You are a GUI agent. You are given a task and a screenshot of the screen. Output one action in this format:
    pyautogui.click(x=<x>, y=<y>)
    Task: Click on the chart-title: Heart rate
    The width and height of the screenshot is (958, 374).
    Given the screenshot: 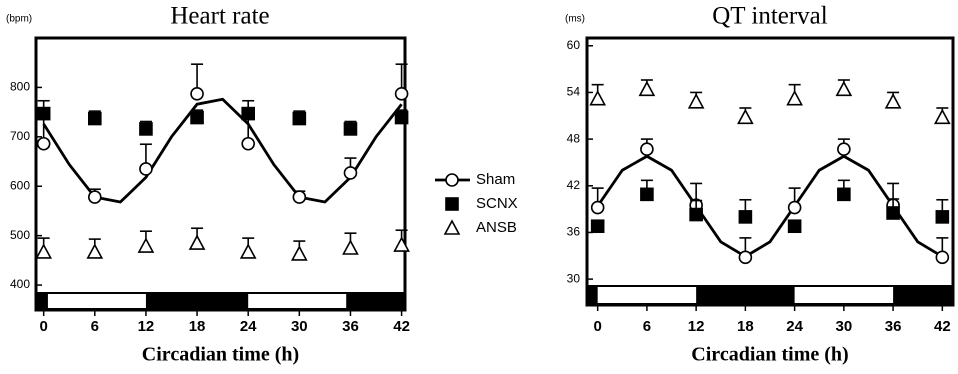 What is the action you would take?
    pyautogui.click(x=219, y=16)
    